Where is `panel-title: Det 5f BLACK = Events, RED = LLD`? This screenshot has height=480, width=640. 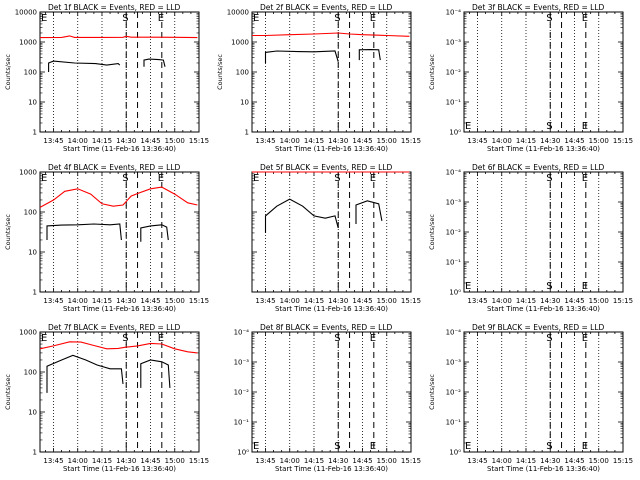
panel-title: Det 5f BLACK = Events, RED = LLD is located at coordinates (326, 167).